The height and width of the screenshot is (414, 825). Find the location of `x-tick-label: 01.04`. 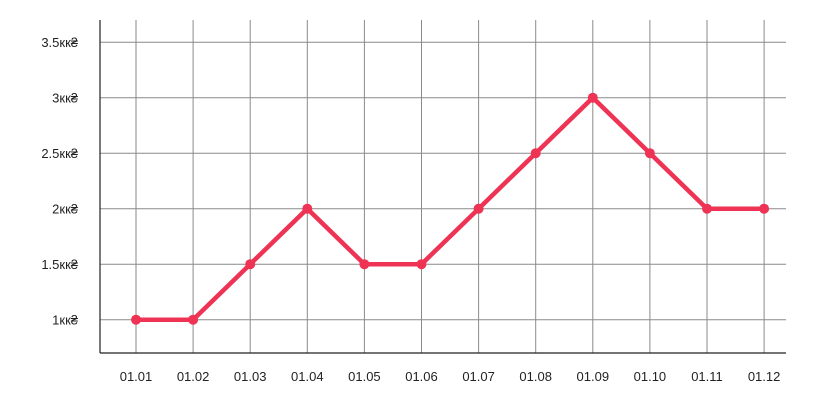

x-tick-label: 01.04 is located at coordinates (307, 376).